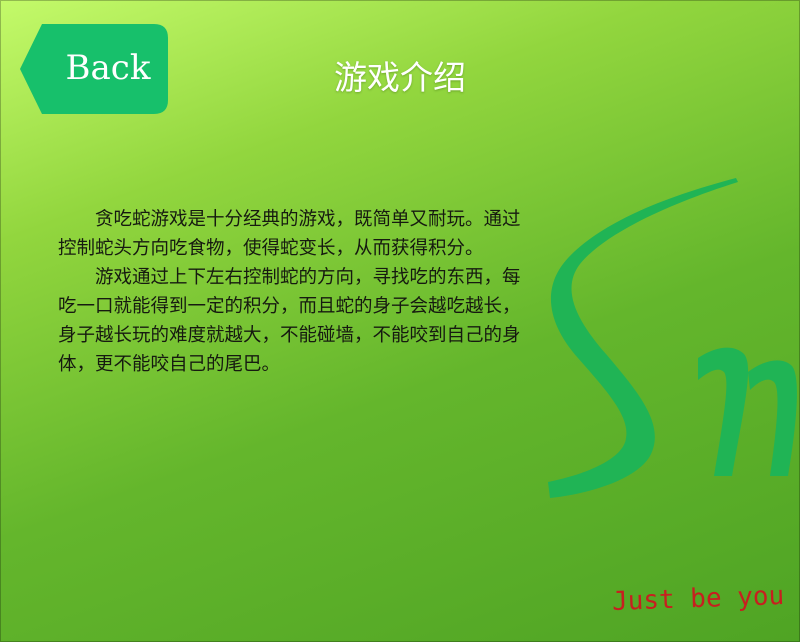  What do you see at coordinates (108, 68) in the screenshot?
I see `back-button-label: Back` at bounding box center [108, 68].